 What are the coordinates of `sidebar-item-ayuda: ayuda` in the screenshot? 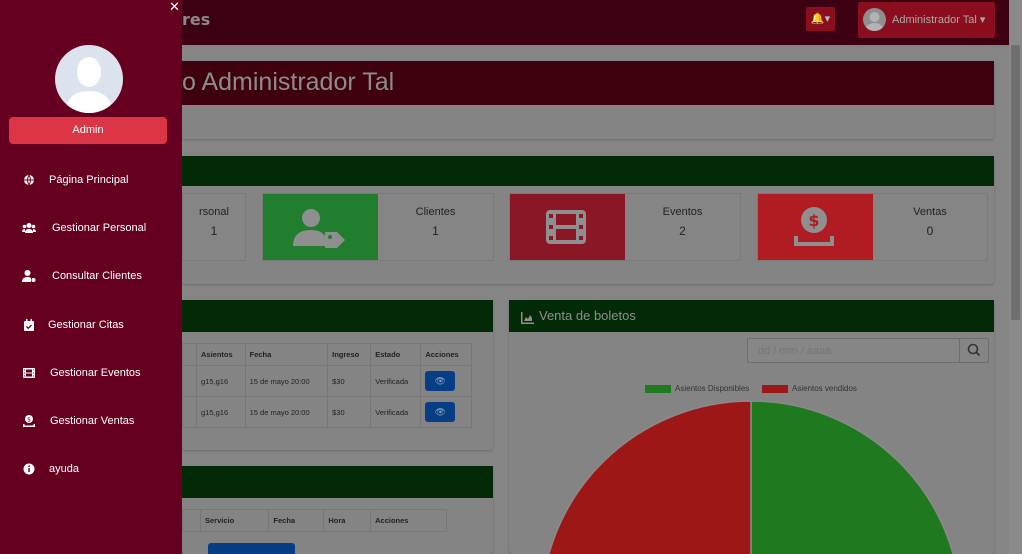 It's located at (91, 470).